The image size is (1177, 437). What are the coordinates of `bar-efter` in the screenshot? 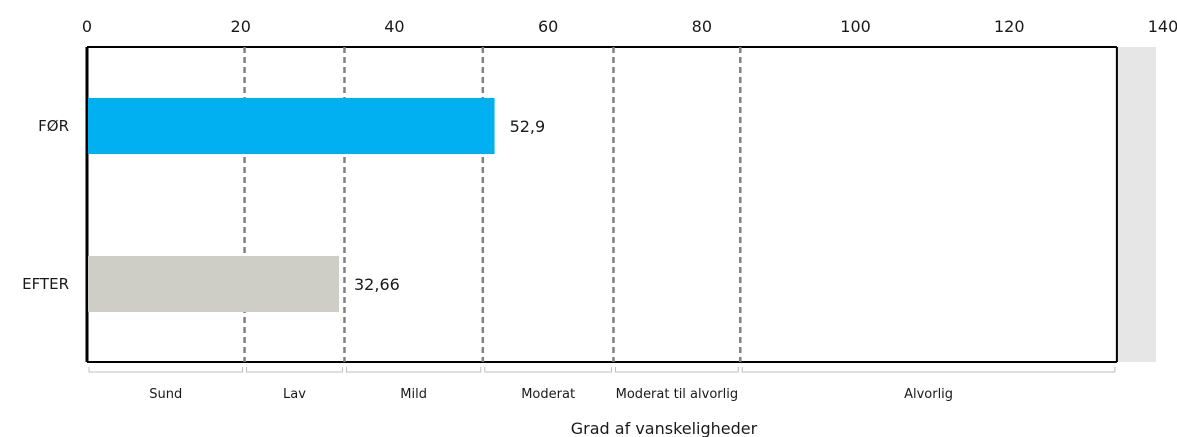 It's located at (214, 284).